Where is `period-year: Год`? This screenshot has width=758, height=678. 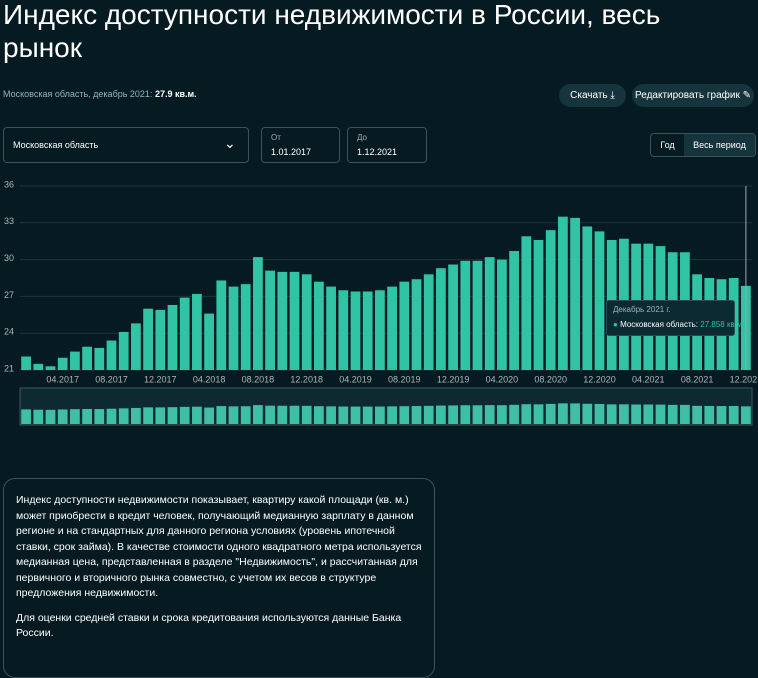 period-year: Год is located at coordinates (667, 145).